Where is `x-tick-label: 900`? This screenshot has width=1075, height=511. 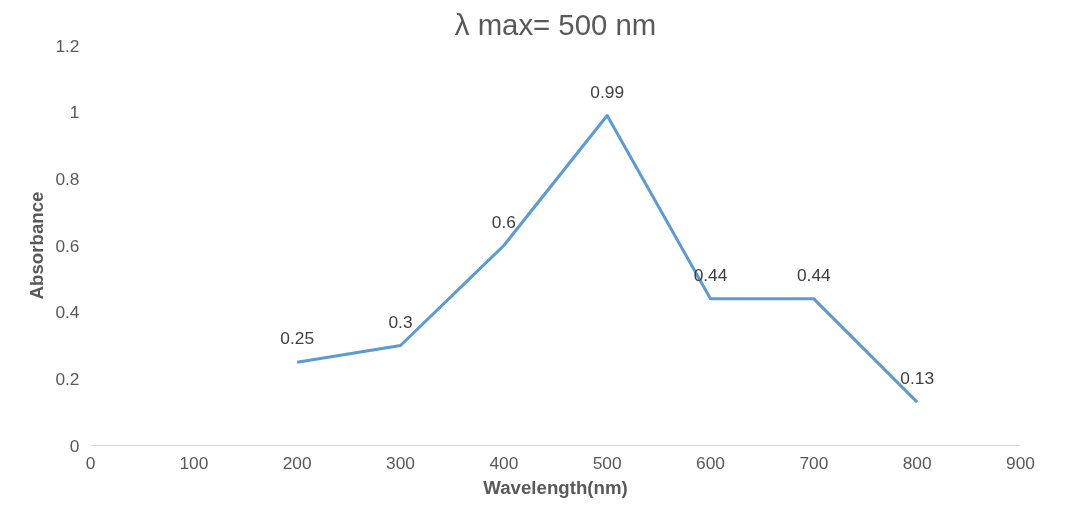
x-tick-label: 900 is located at coordinates (1020, 462).